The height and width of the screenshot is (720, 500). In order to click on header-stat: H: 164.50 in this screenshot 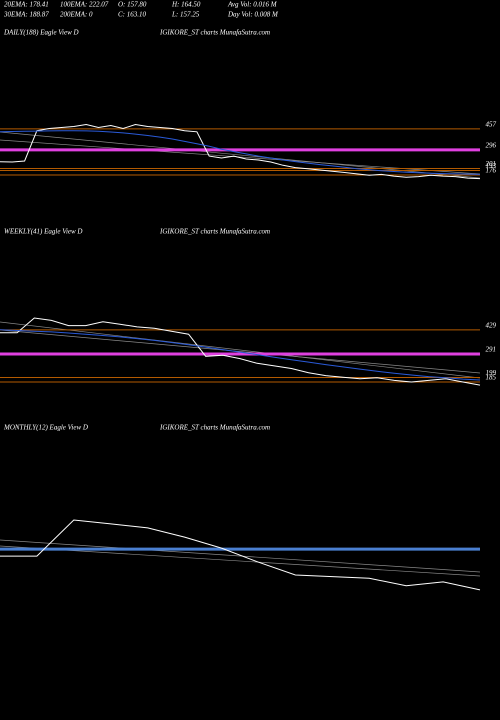, I will do `click(186, 5)`.